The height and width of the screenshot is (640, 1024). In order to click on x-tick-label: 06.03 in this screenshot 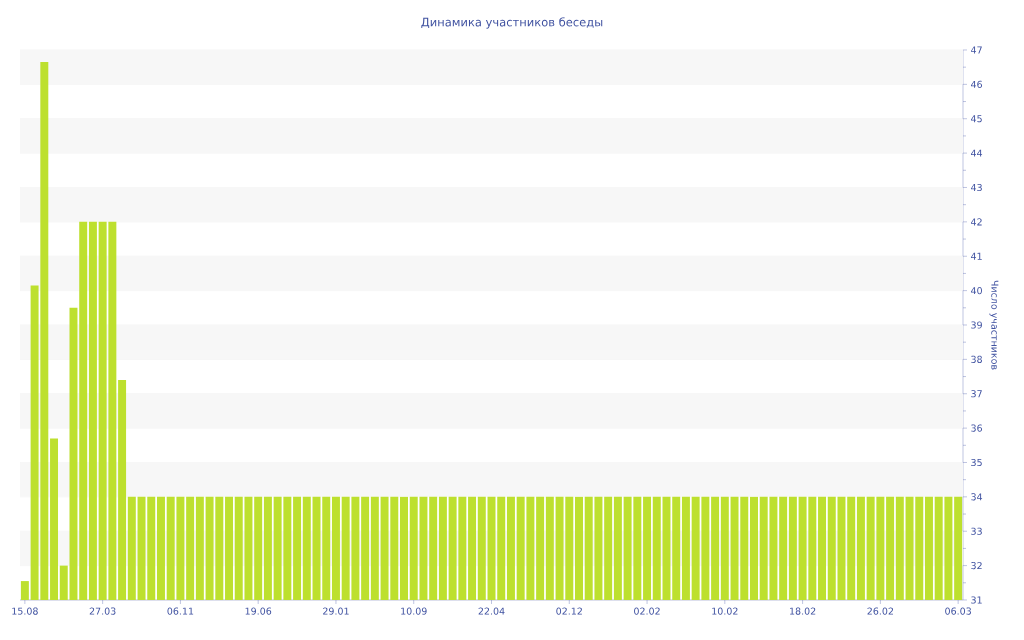, I will do `click(958, 611)`.